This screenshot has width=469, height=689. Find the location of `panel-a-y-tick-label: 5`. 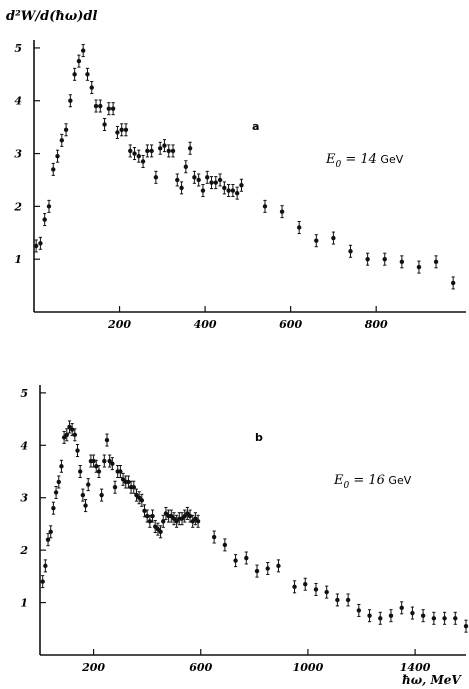

panel-a-y-tick-label: 5 is located at coordinates (18, 48).